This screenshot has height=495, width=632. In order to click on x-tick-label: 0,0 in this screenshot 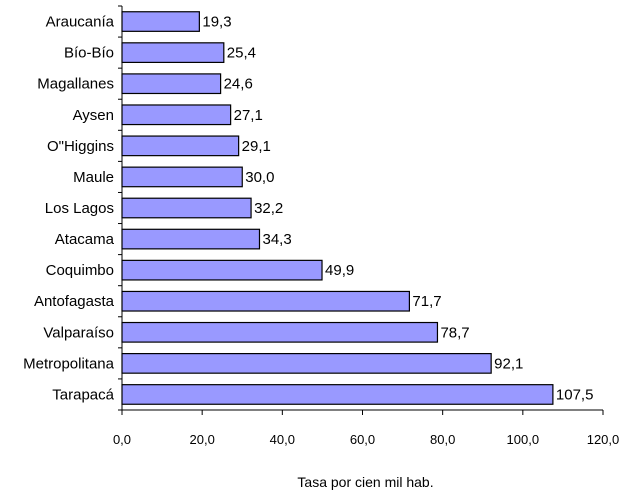, I will do `click(122, 439)`.